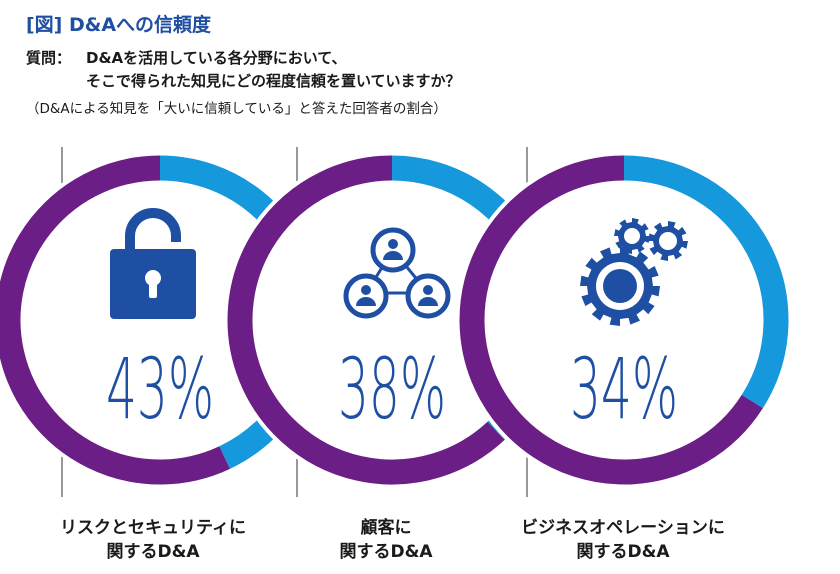 This screenshot has height=574, width=840. What do you see at coordinates (153, 540) in the screenshot?
I see `caption-risk-security: リスクとセキュリティに 関するD&A` at bounding box center [153, 540].